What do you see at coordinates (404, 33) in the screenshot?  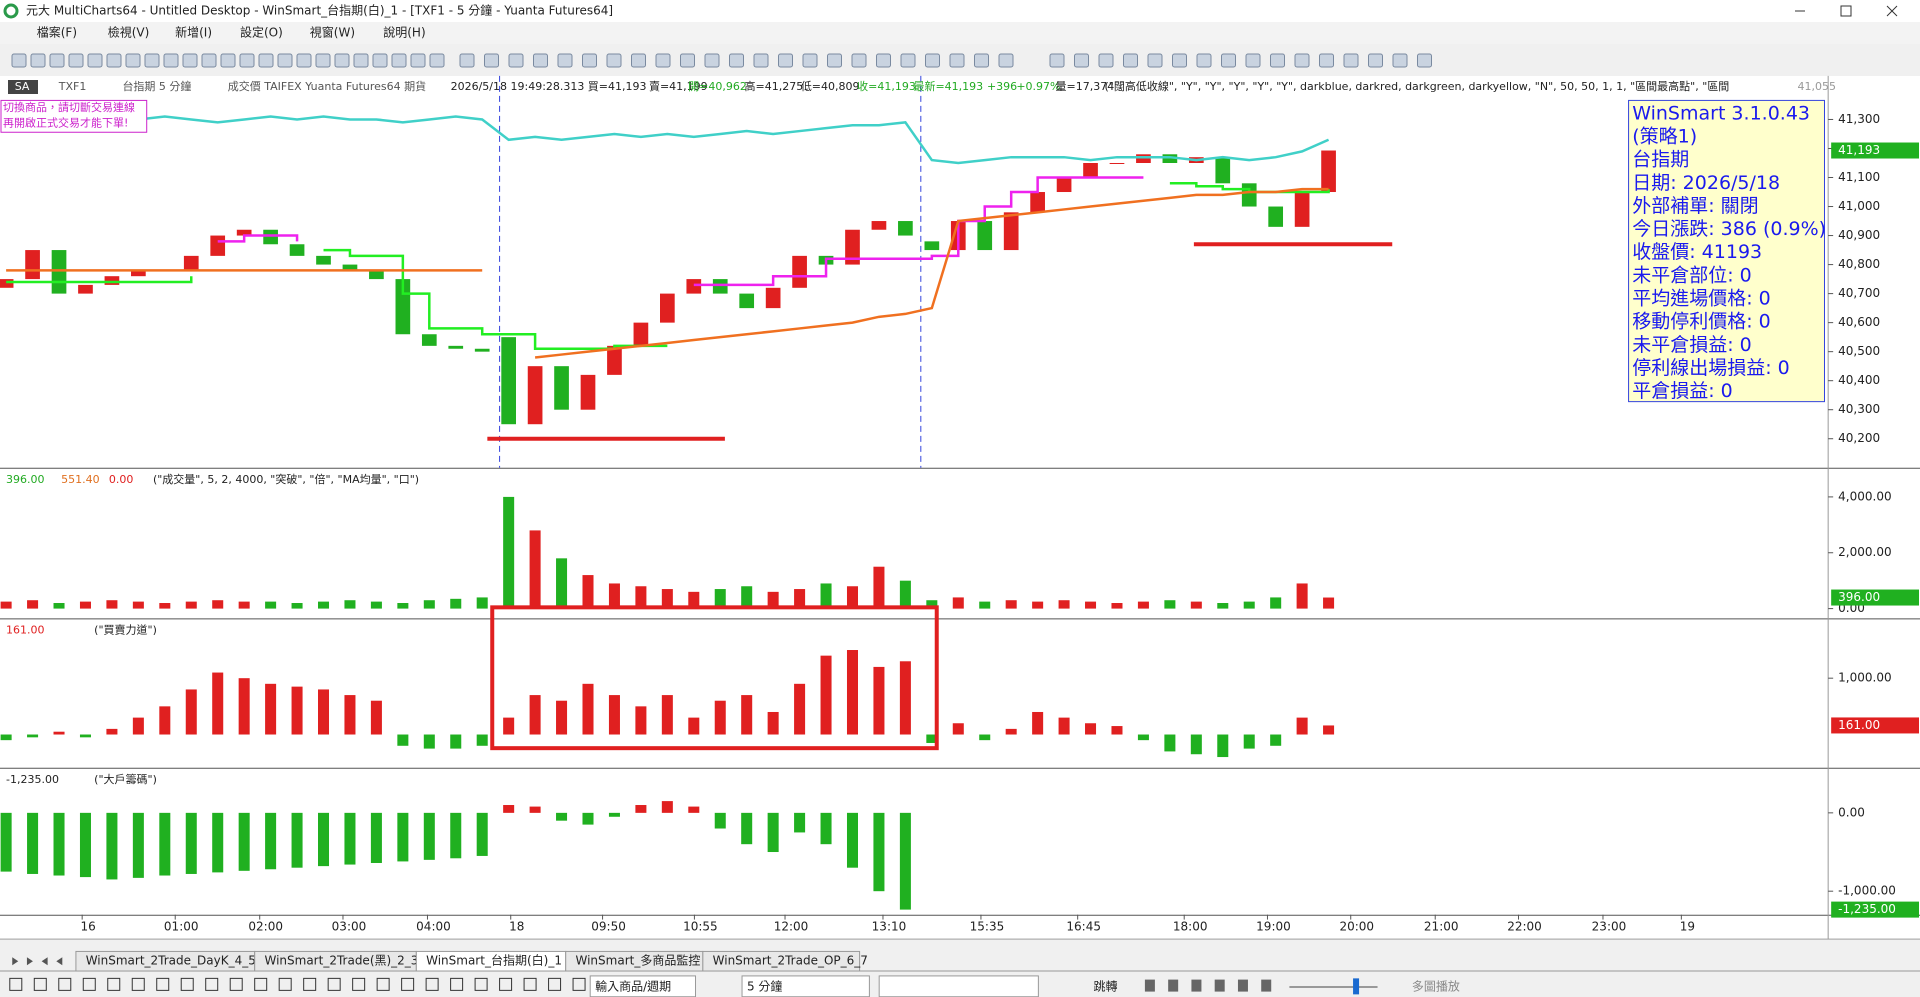 I see `menu-item: 說明(H)` at bounding box center [404, 33].